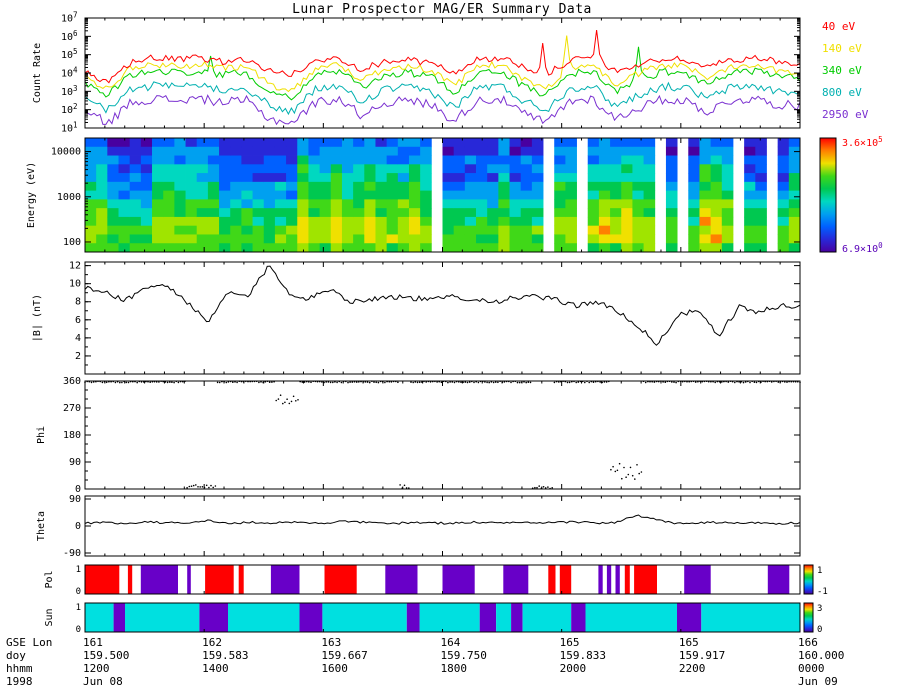  I want to click on xaxis-value: 159.667, so click(344, 655).